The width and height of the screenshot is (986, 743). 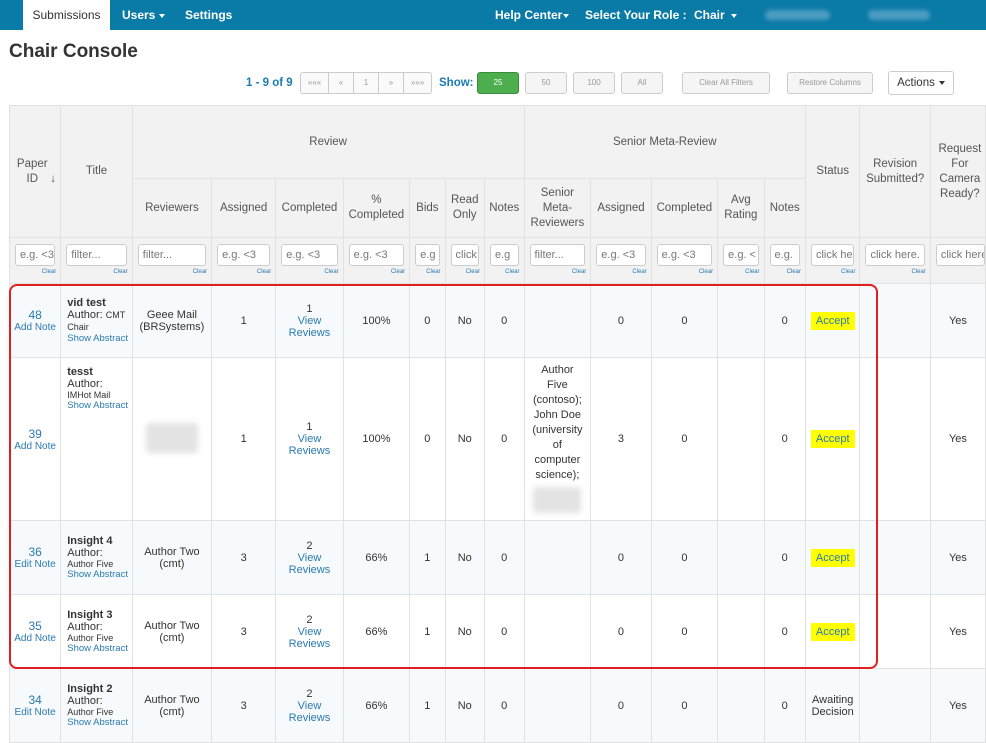 What do you see at coordinates (366, 83) in the screenshot?
I see `page-number-button: 1` at bounding box center [366, 83].